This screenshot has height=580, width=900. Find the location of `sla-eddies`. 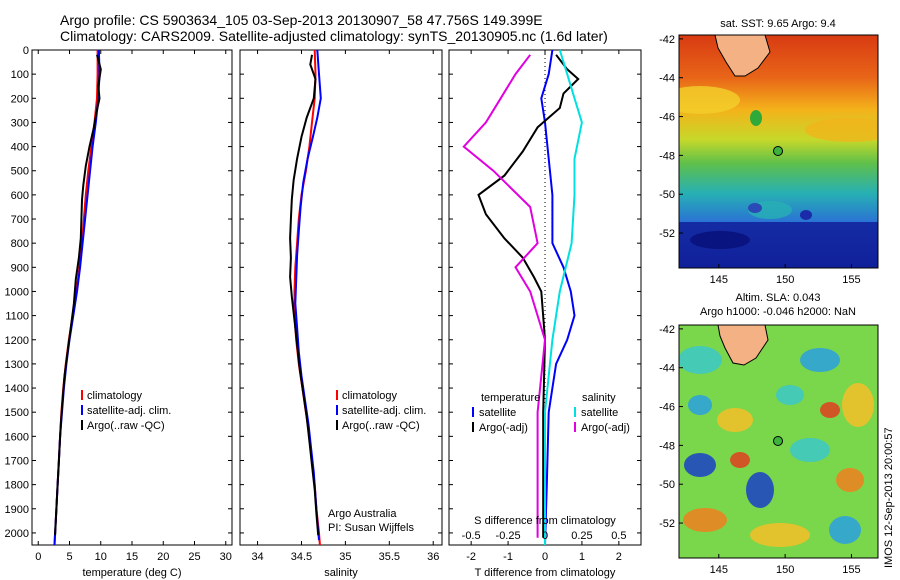

sla-eddies is located at coordinates (776, 446).